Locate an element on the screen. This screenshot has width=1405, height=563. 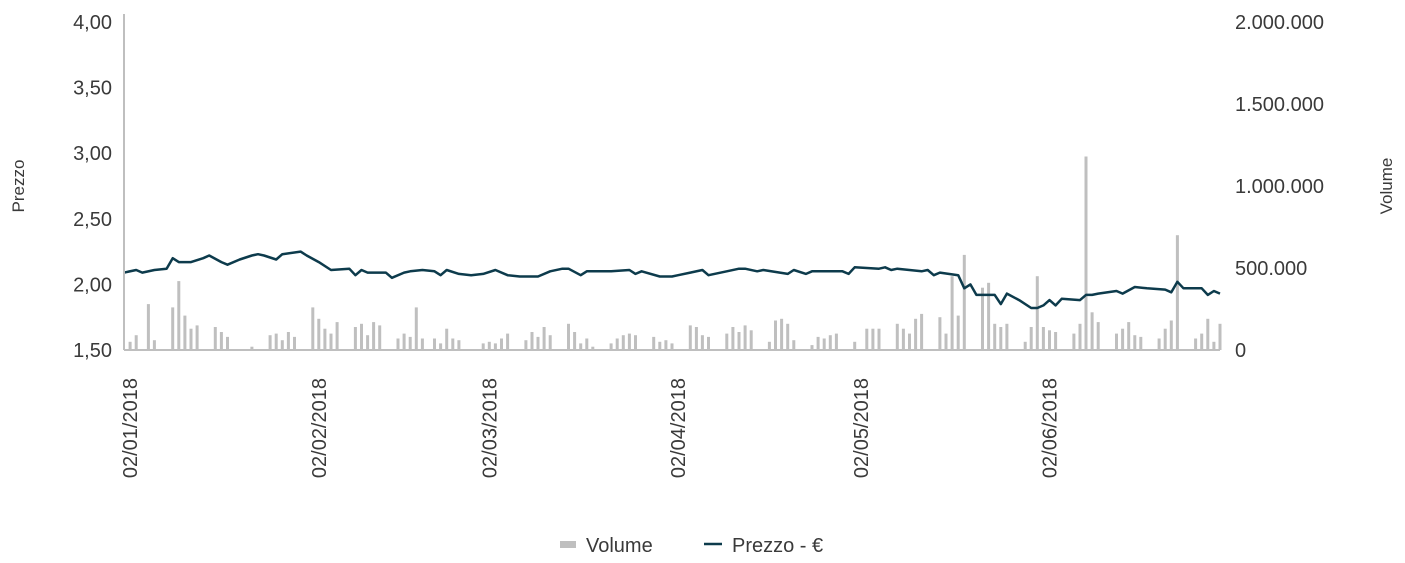
right-tick-label: 1.000.000 is located at coordinates (1279, 187).